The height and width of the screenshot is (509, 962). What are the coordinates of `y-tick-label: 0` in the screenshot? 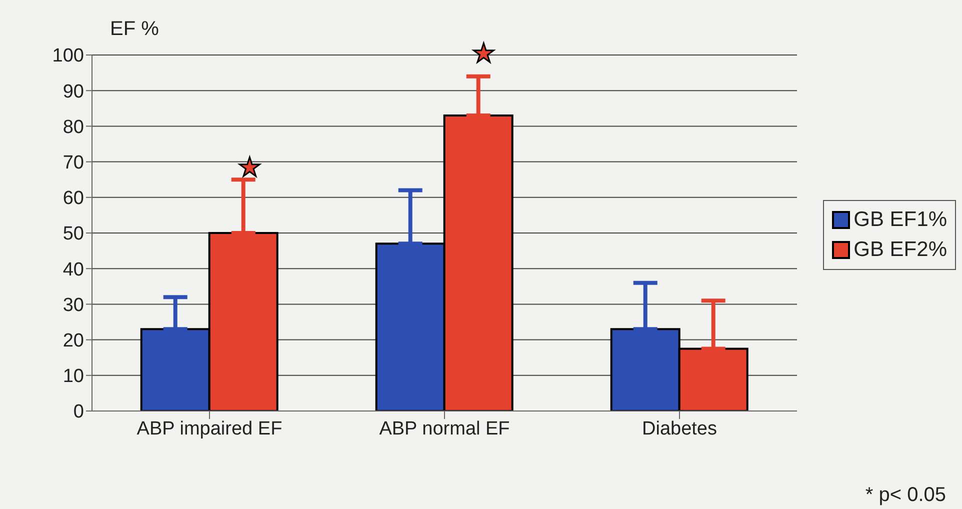 It's located at (78, 412).